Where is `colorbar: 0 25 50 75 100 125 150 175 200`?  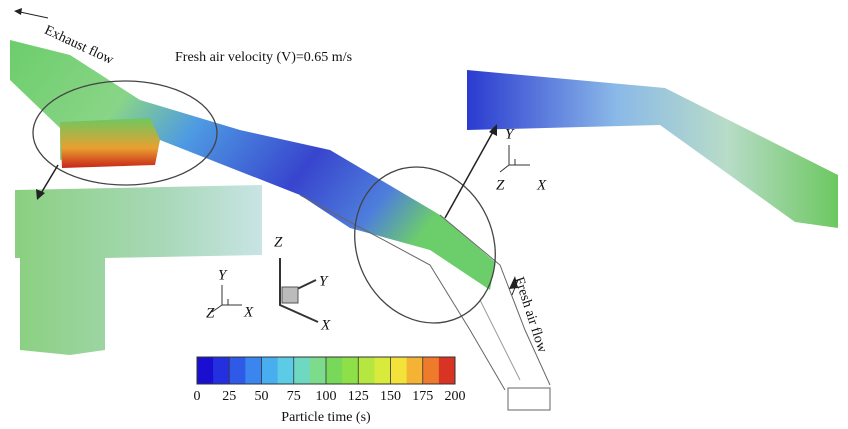 colorbar: 0 25 50 75 100 125 150 175 200 is located at coordinates (330, 380).